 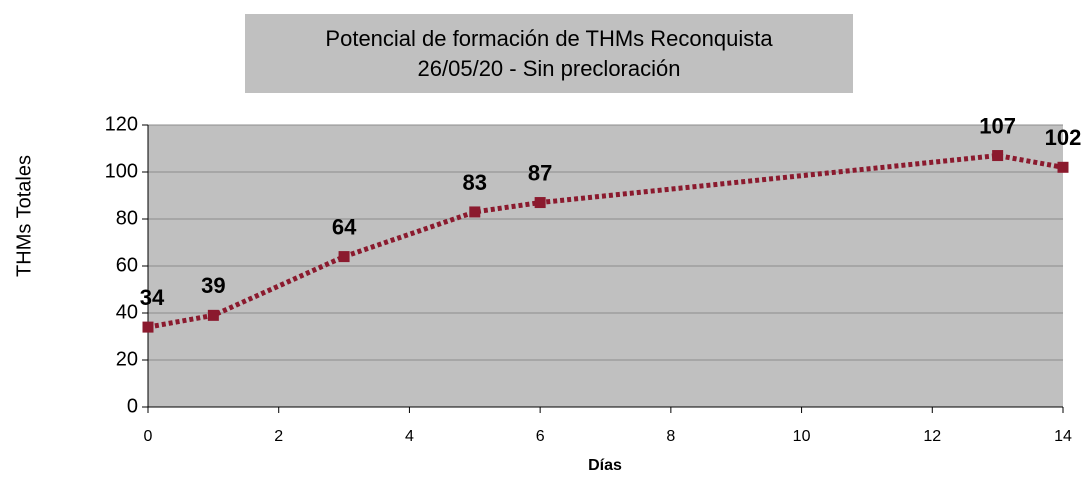 What do you see at coordinates (121, 124) in the screenshot?
I see `y-tick-label: 120` at bounding box center [121, 124].